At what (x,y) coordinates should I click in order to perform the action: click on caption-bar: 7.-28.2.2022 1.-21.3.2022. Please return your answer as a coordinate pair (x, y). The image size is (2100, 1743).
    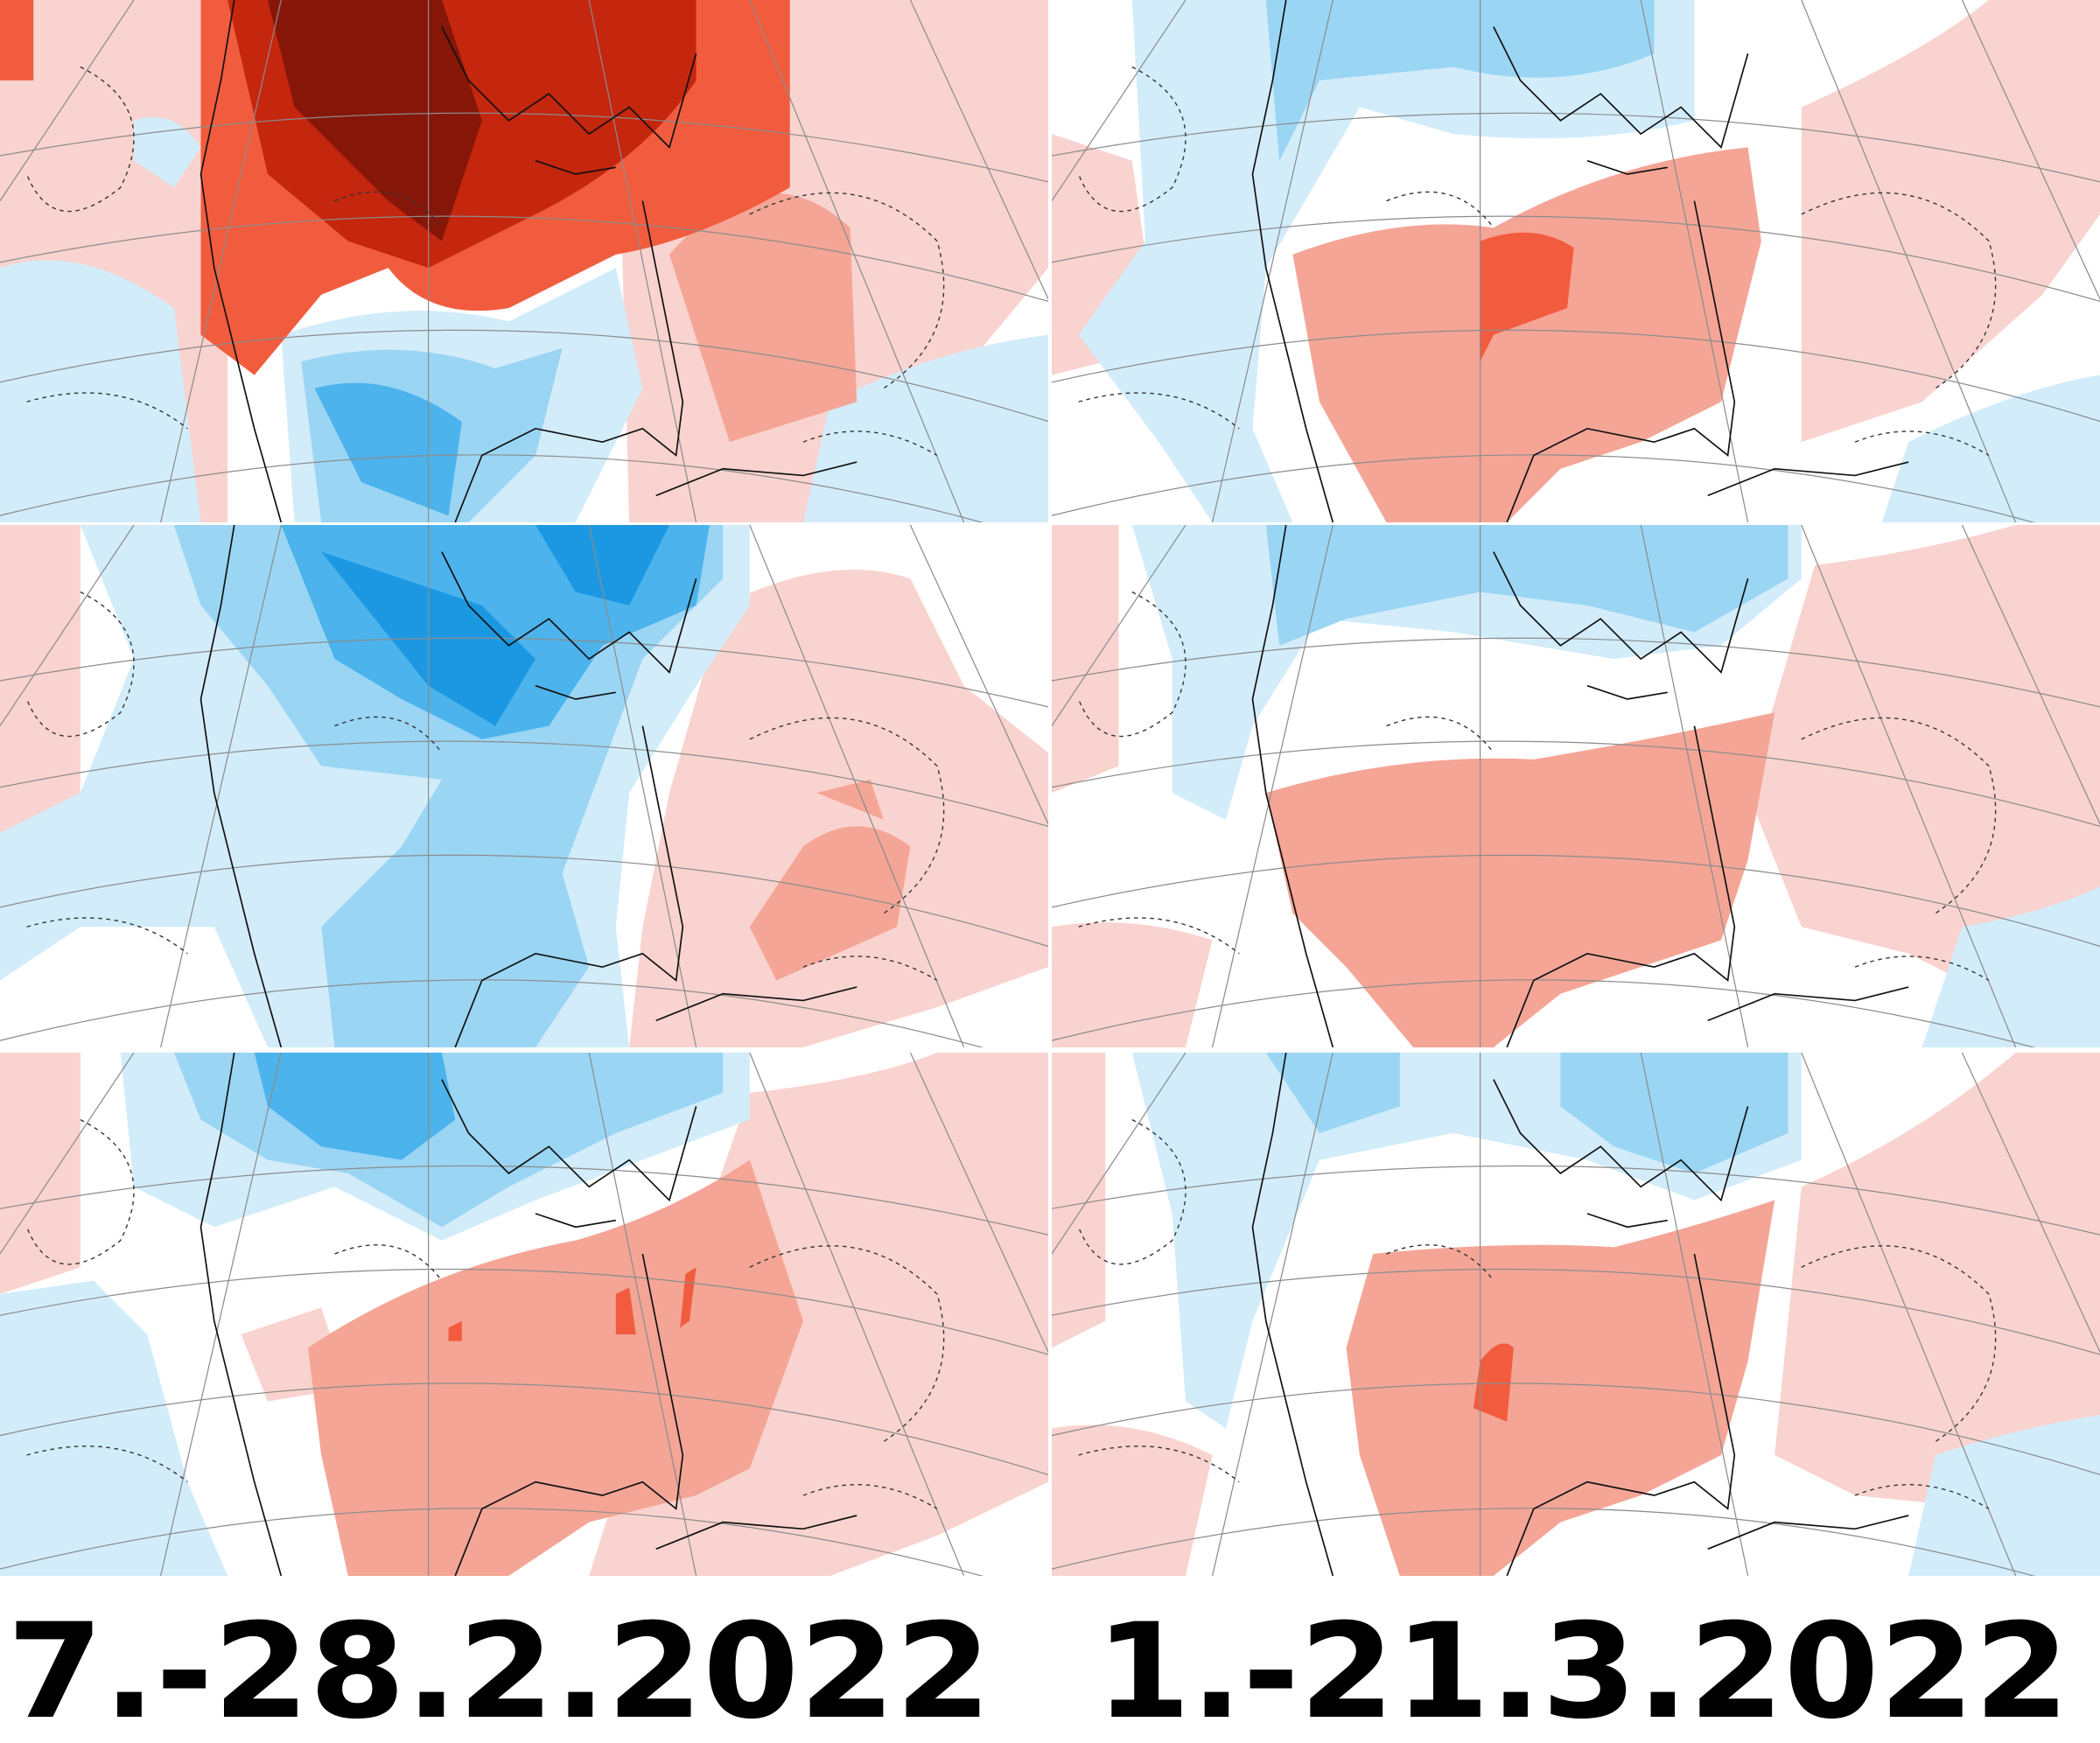
    Looking at the image, I should click on (1038, 1669).